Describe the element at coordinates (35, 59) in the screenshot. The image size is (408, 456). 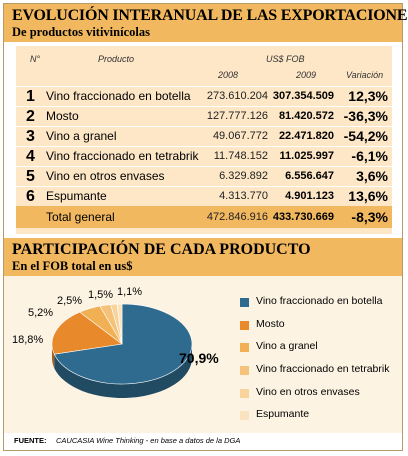
I see `col-num-header: N°` at that location.